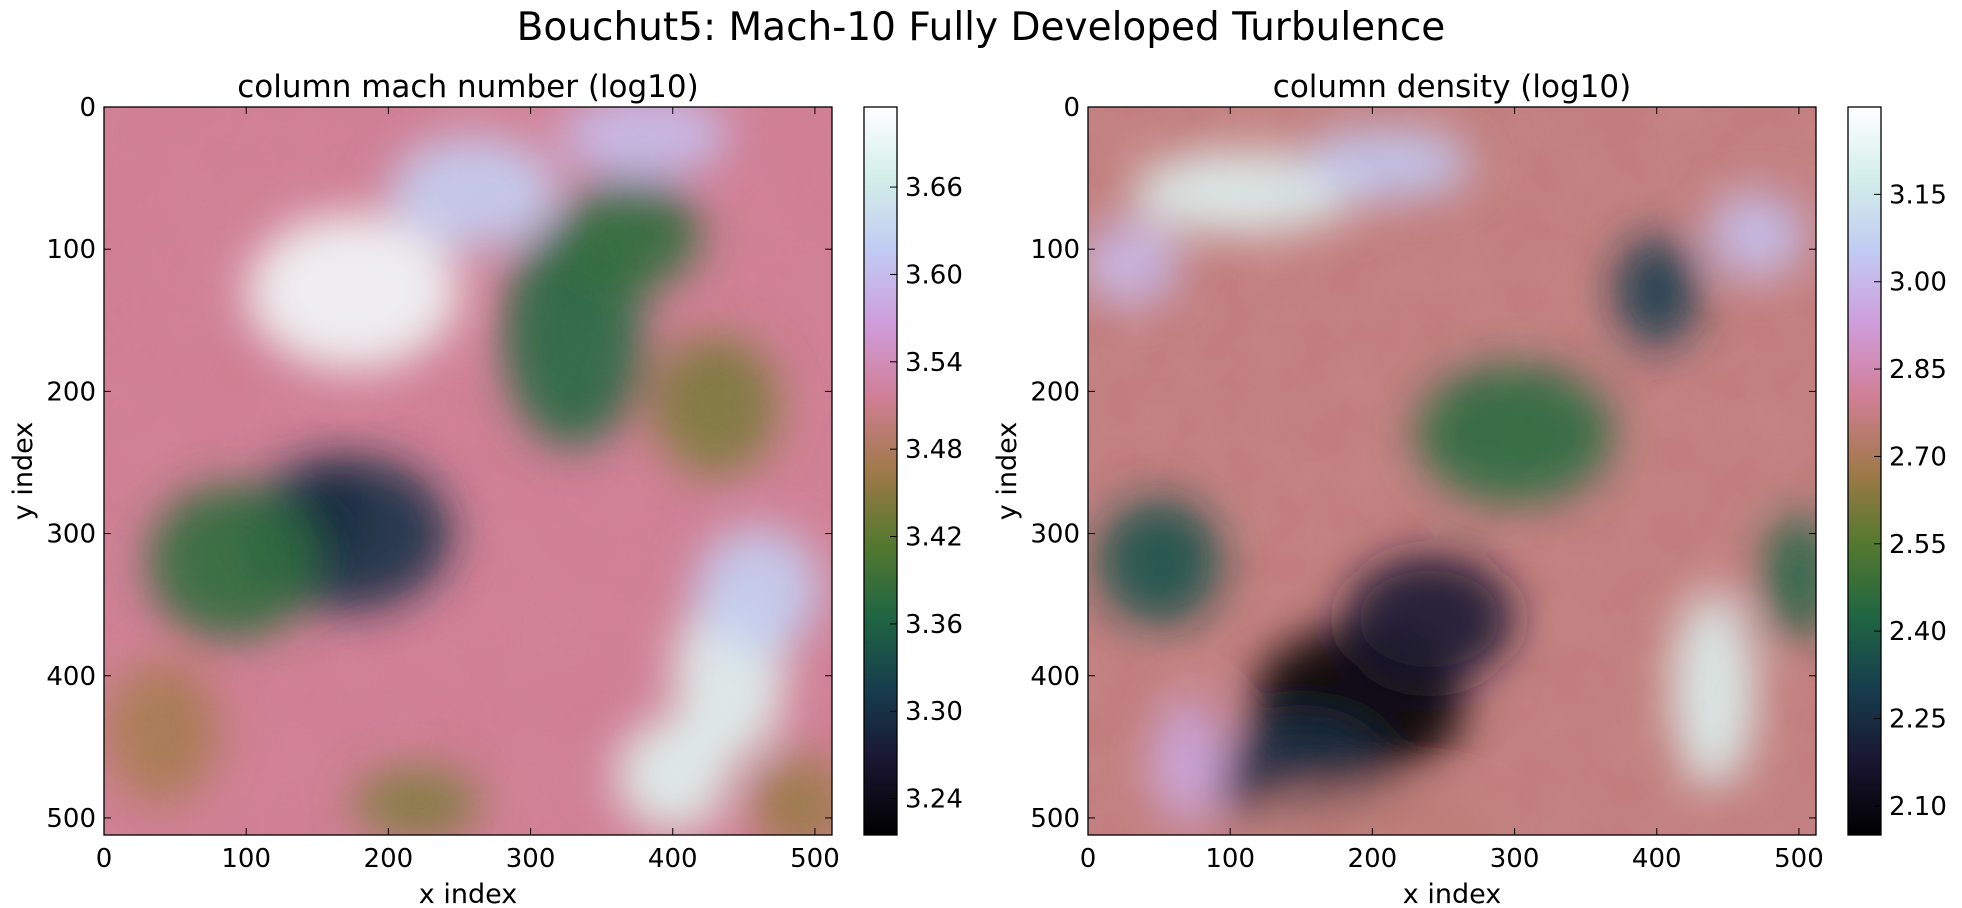 The image size is (1962, 908). I want to click on colorbar-tick-label: 3.24, so click(934, 800).